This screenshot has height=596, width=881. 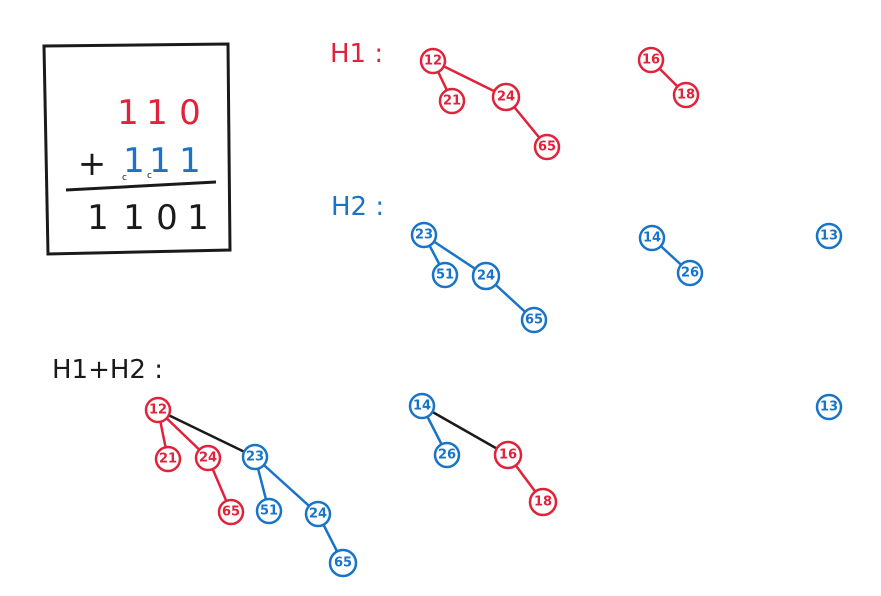 What do you see at coordinates (490, 104) in the screenshot?
I see `h1-tree-b2: 12 21 24 65` at bounding box center [490, 104].